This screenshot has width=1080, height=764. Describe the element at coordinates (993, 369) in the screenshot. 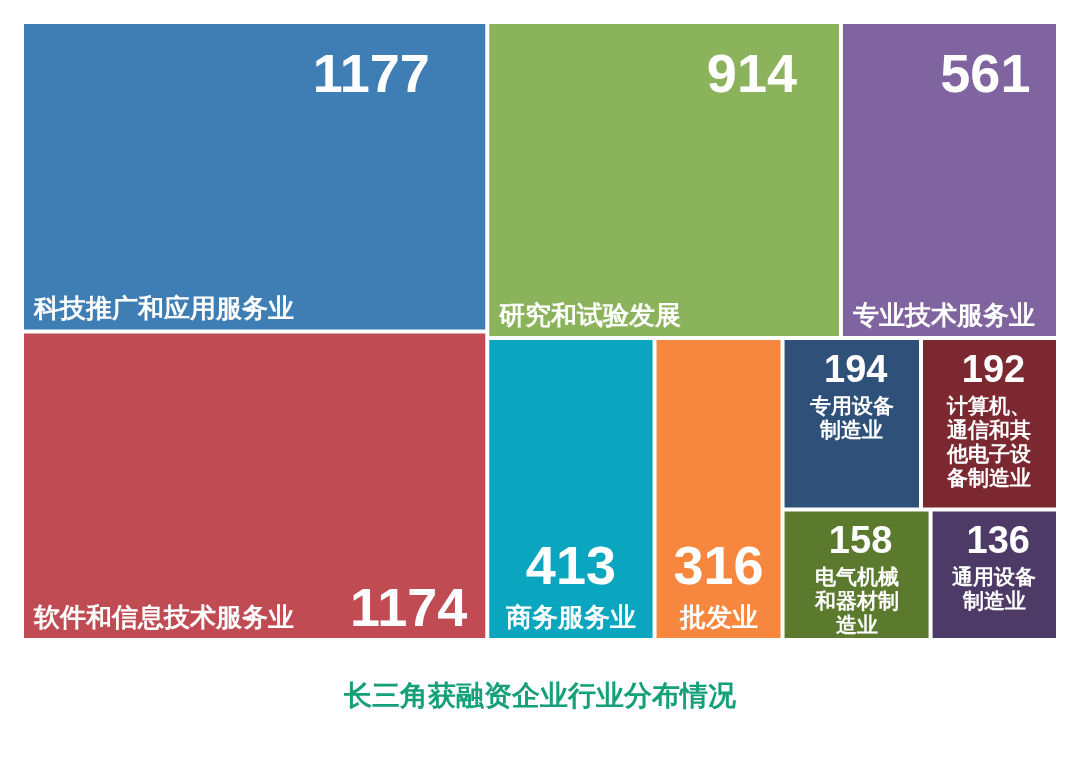

I see `data-label: 192` at that location.